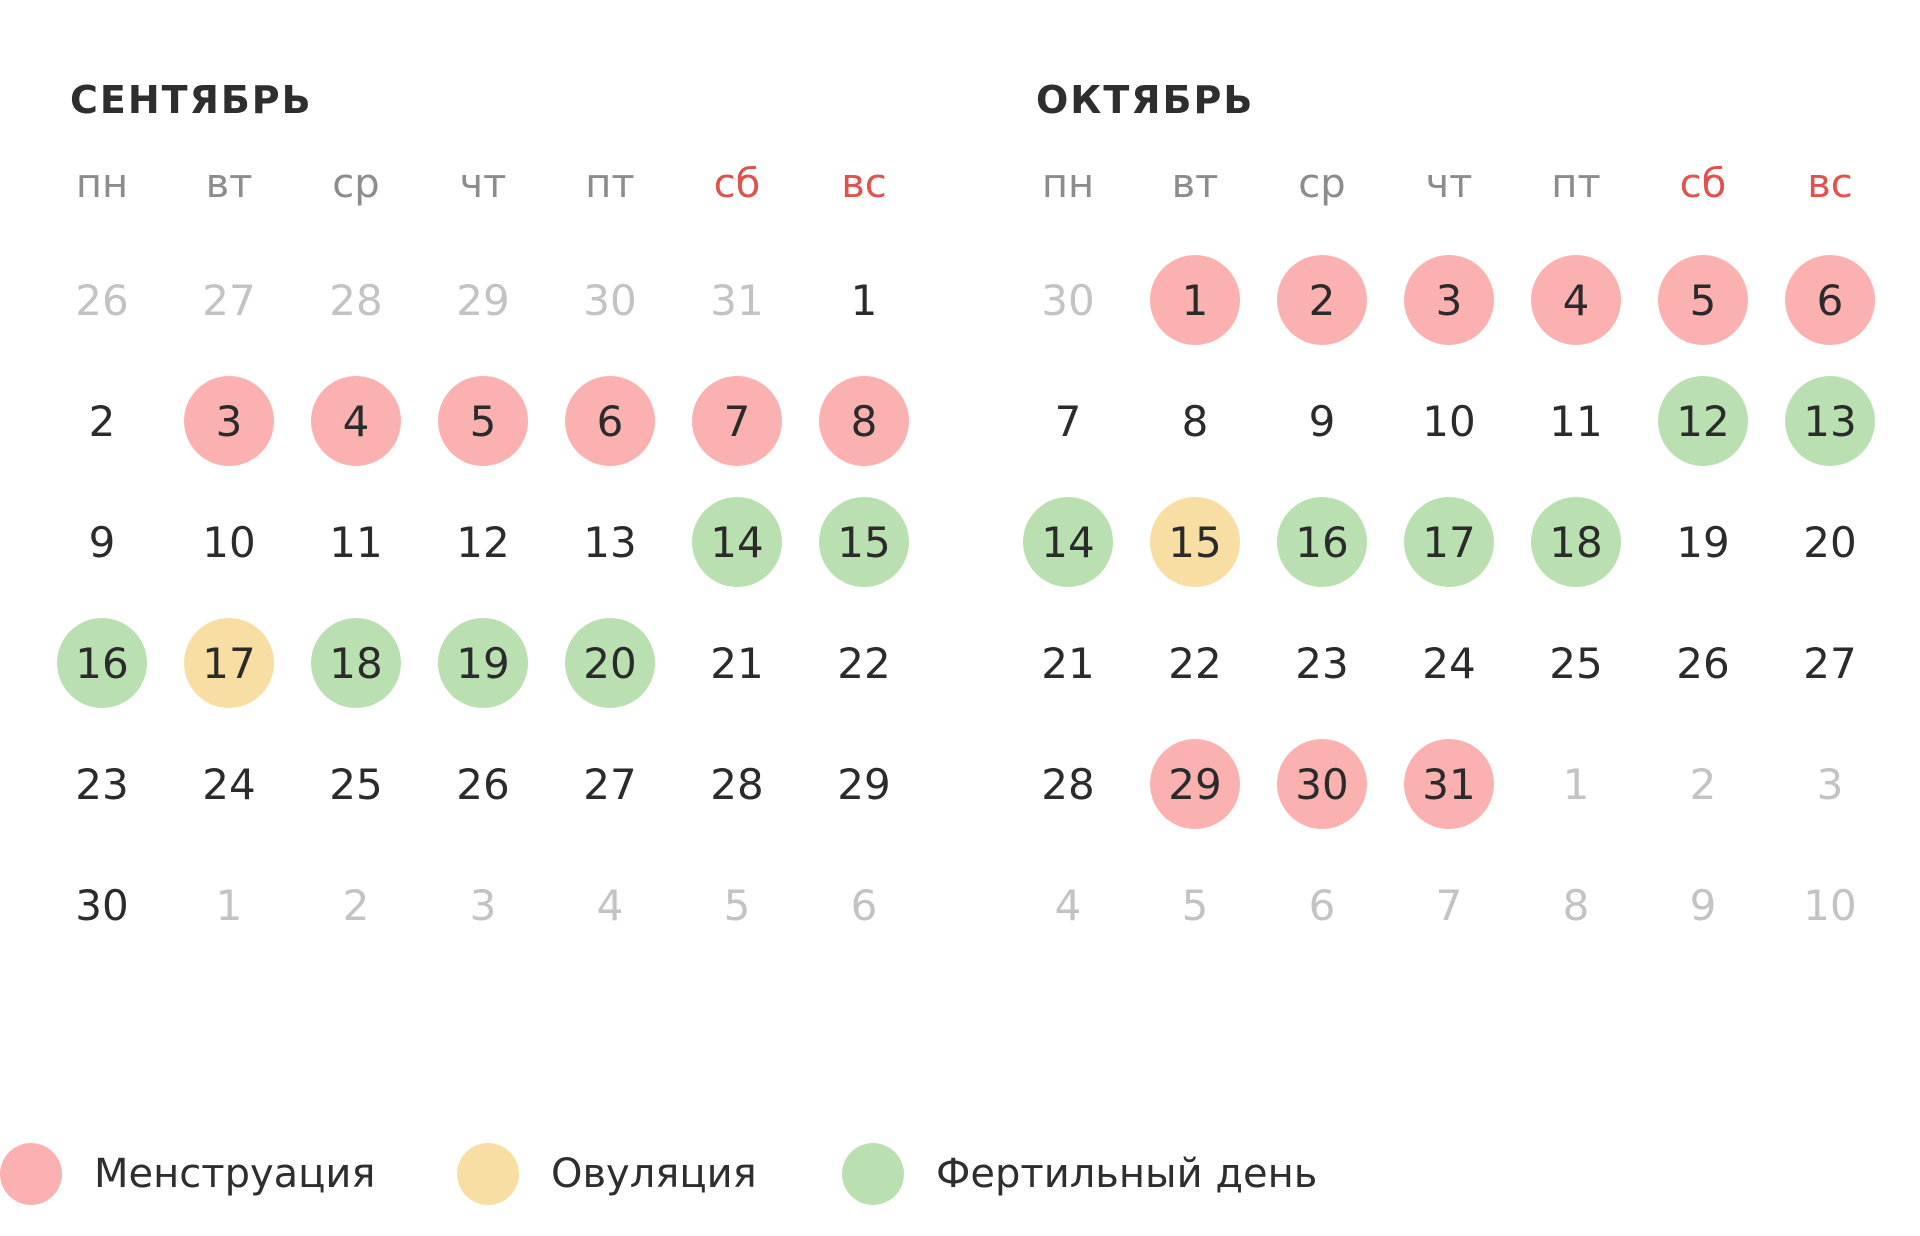 This screenshot has width=1920, height=1236. What do you see at coordinates (1830, 542) in the screenshot?
I see `day-cell: 20` at bounding box center [1830, 542].